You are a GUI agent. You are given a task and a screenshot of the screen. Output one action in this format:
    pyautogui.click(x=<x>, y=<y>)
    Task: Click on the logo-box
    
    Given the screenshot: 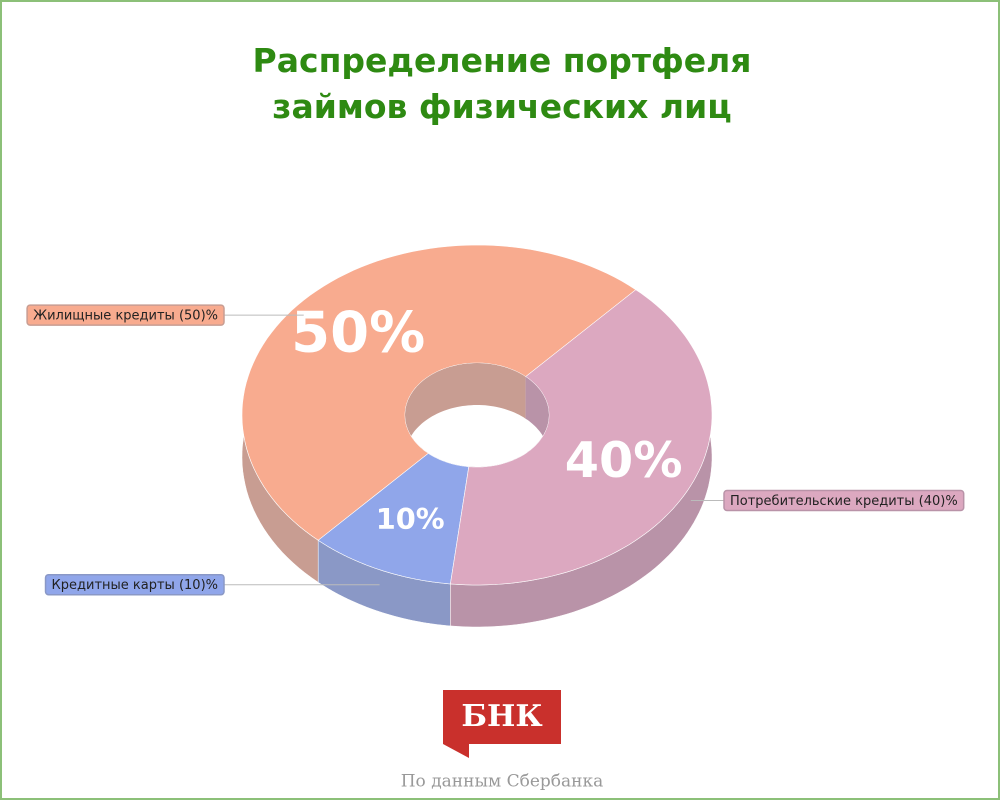 What is the action you would take?
    pyautogui.click(x=502, y=724)
    